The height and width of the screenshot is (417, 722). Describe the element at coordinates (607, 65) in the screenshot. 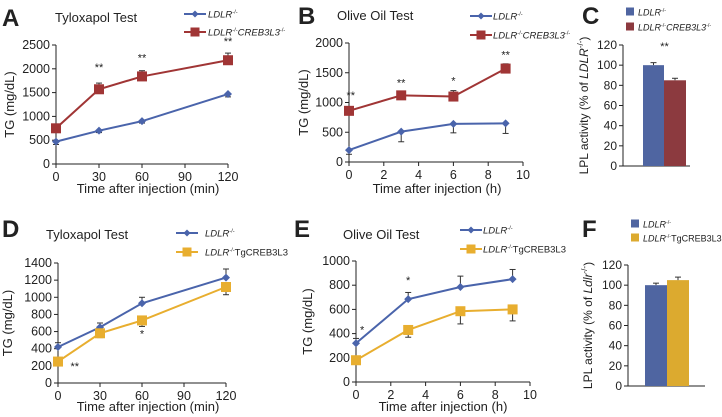

I see `y-tick-label: 100` at that location.